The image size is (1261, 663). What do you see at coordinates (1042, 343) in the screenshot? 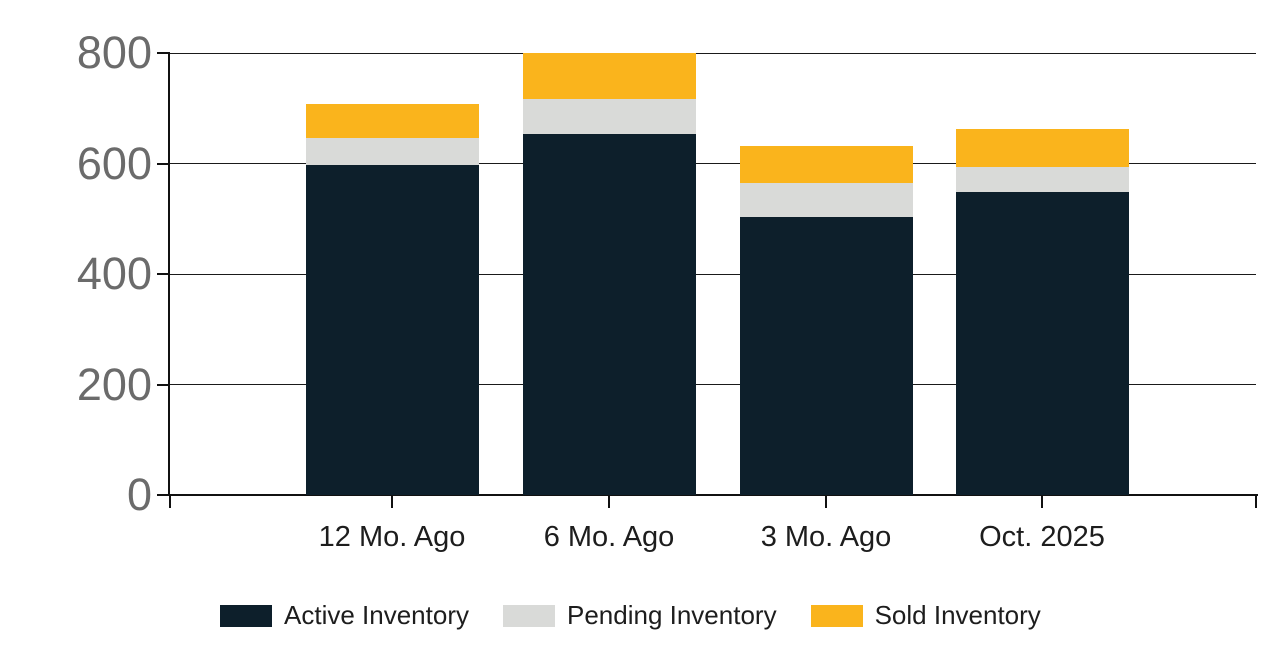
I see `bar-segment-active-inventory-oct-2025` at bounding box center [1042, 343].